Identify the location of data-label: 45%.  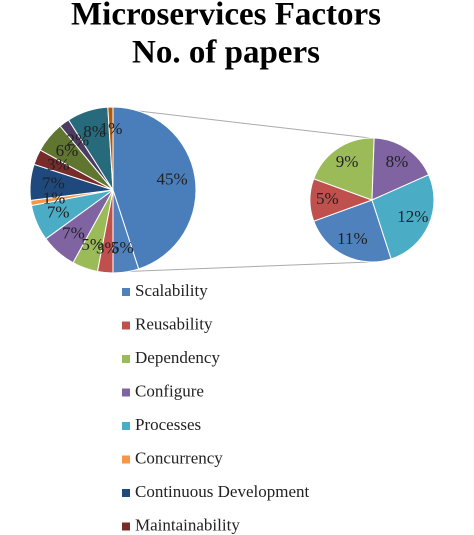
(171, 179).